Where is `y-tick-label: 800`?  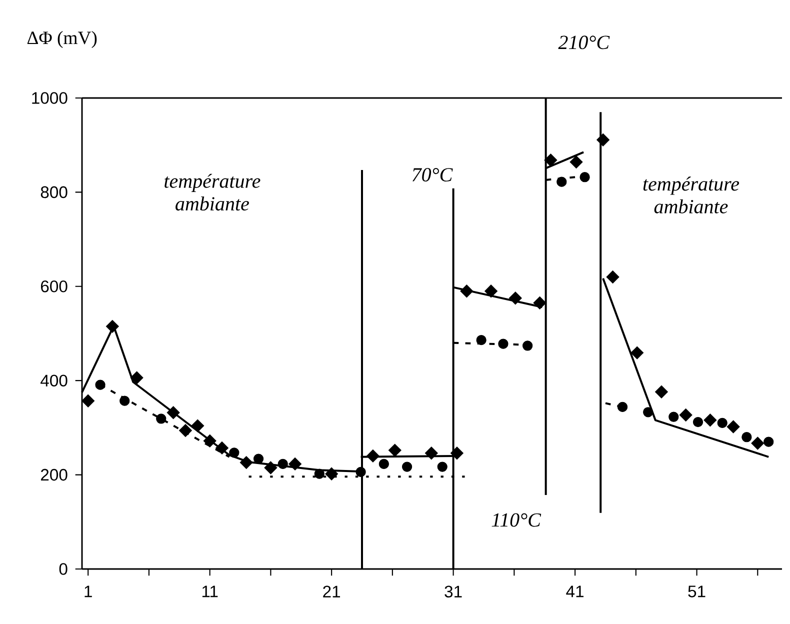
y-tick-label: 800 is located at coordinates (54, 192).